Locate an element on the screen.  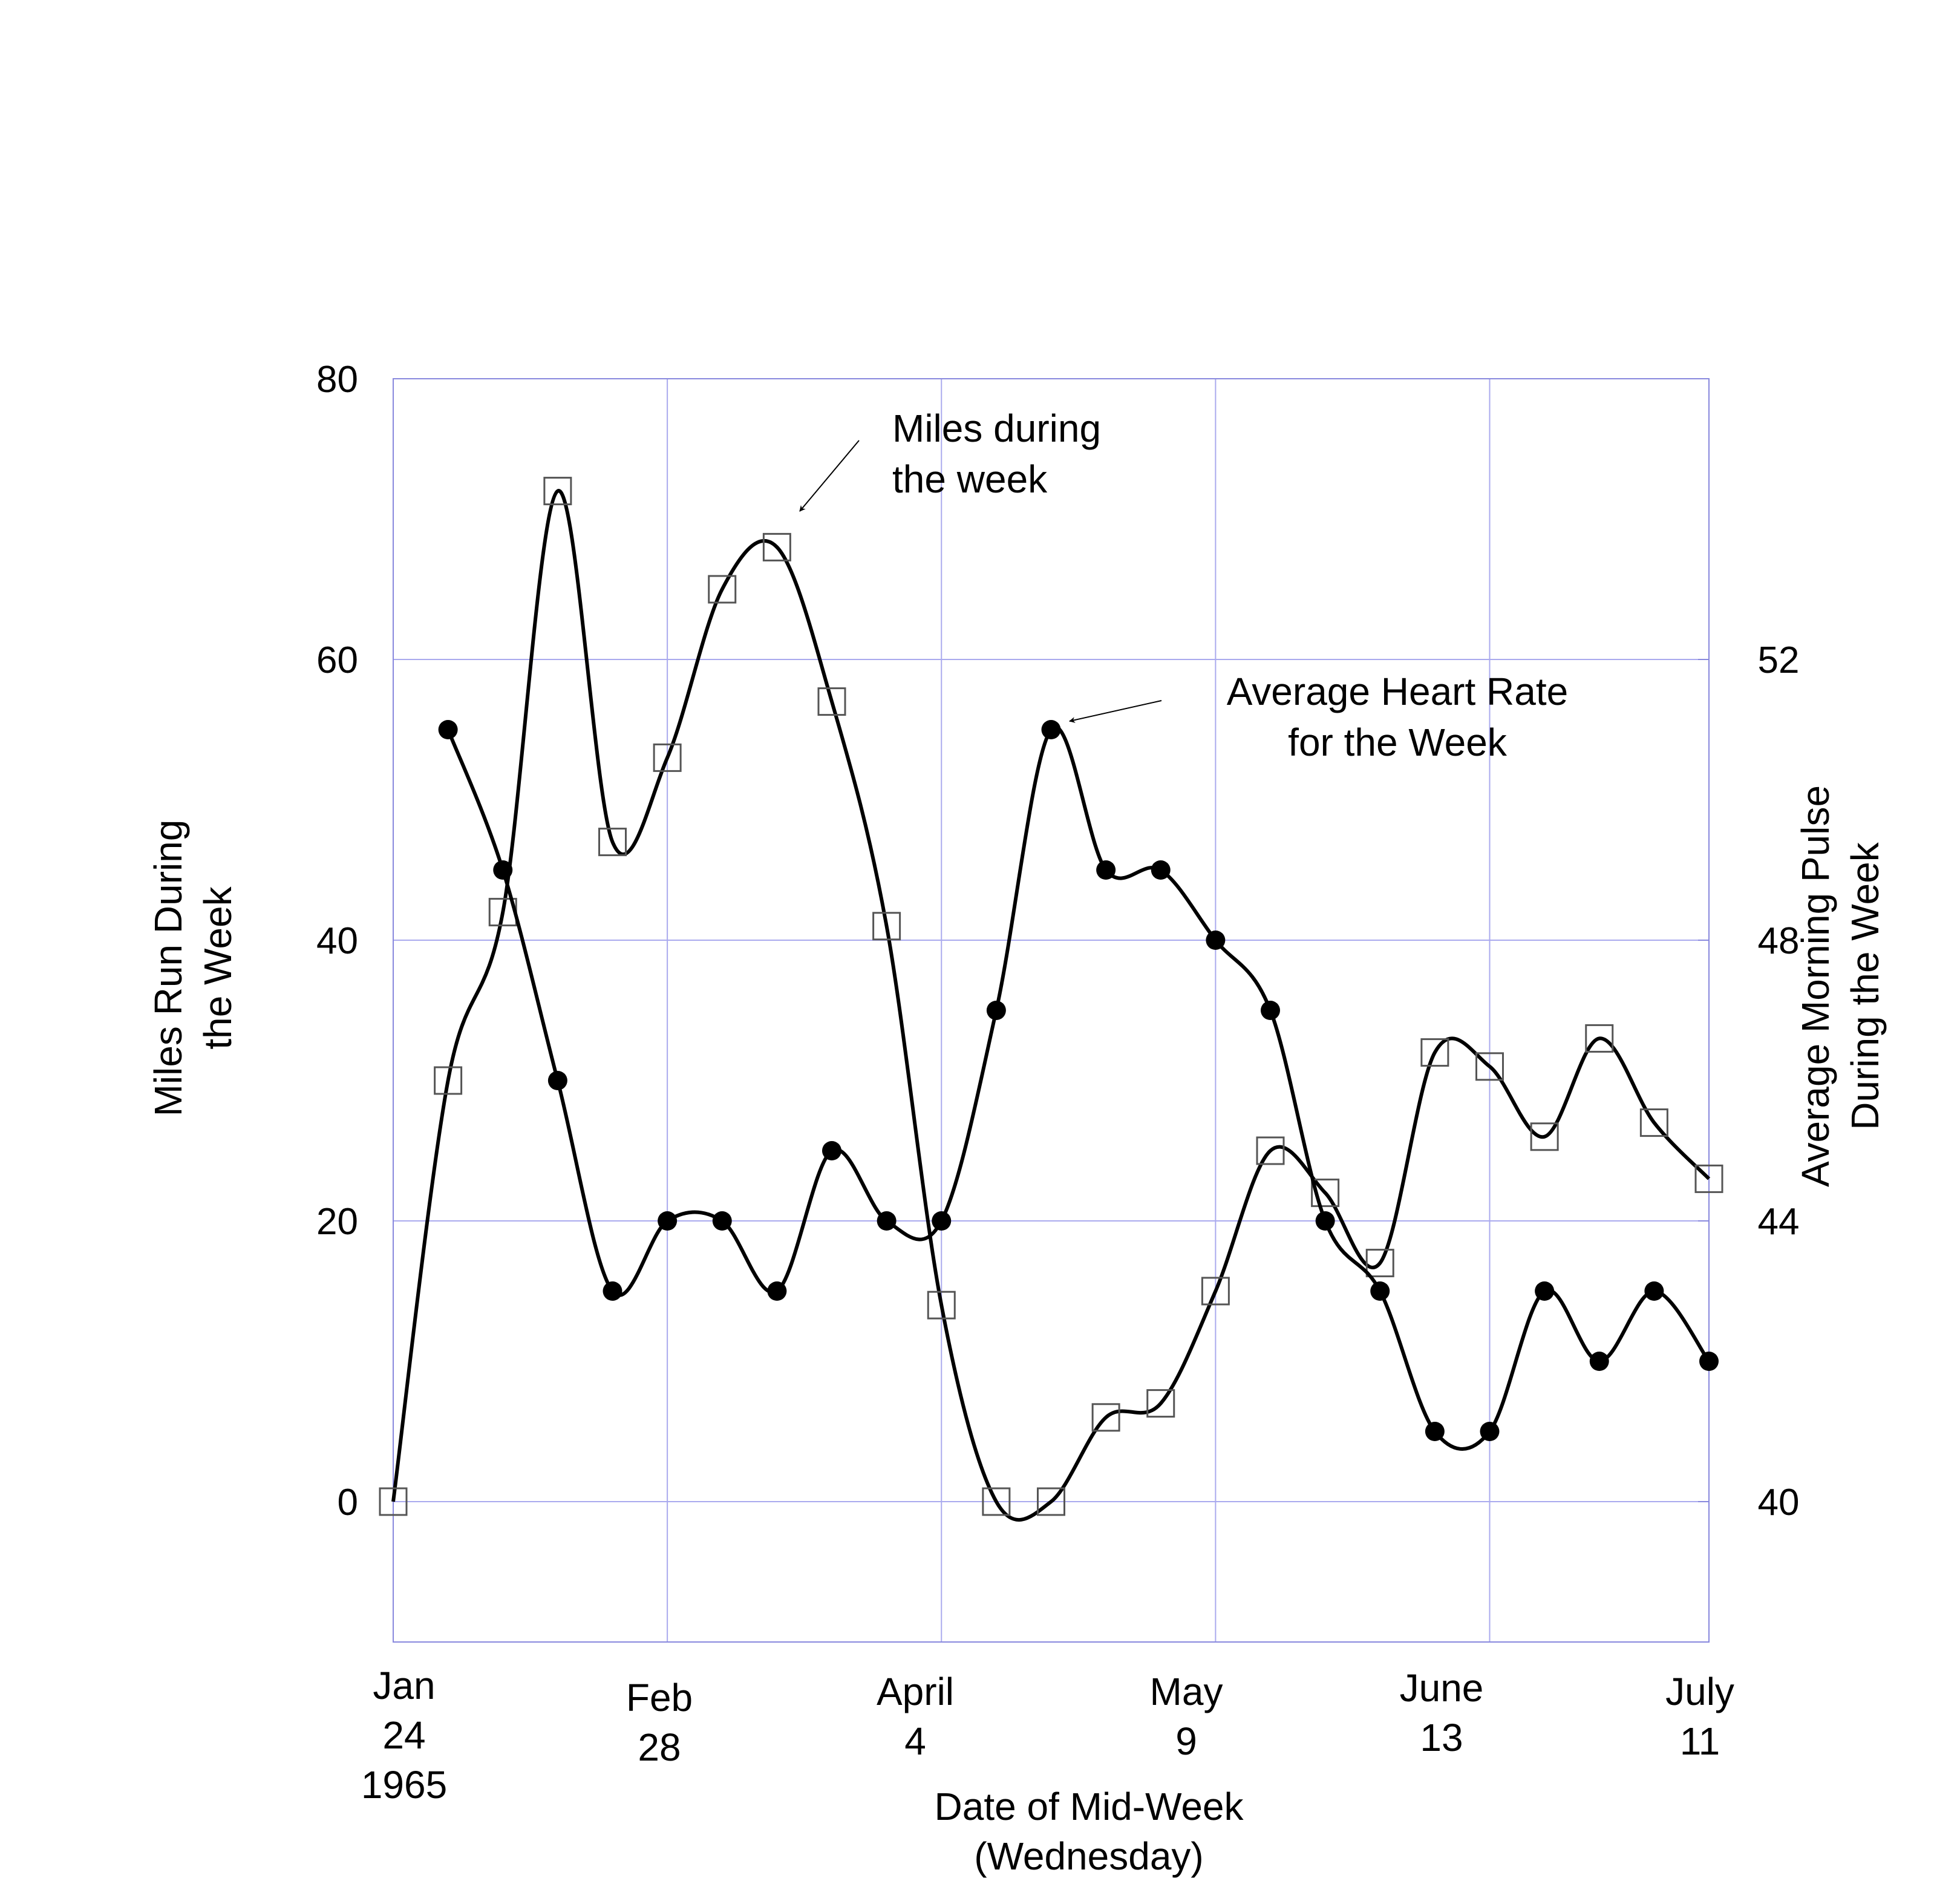
x-tick-label: Jan 24 1965 is located at coordinates (404, 1735).